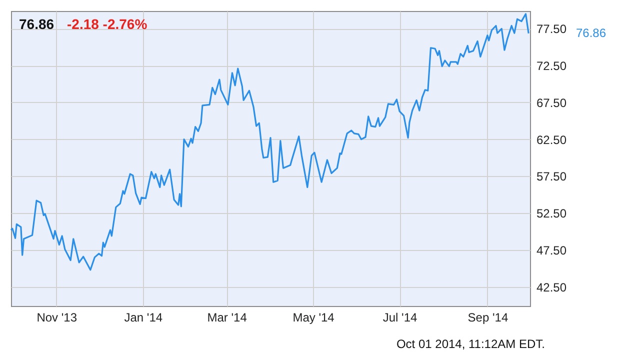  What do you see at coordinates (400, 317) in the screenshot?
I see `x-tick-label: Jul '14` at bounding box center [400, 317].